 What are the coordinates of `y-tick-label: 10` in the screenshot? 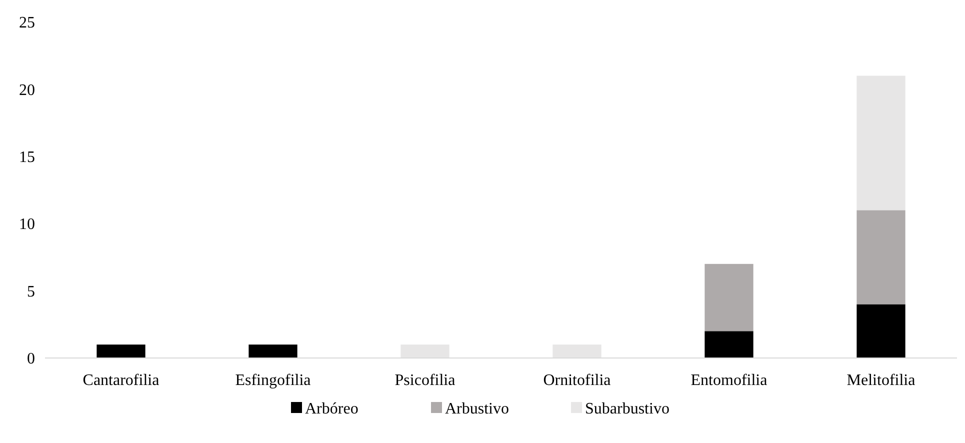 It's located at (27, 225).